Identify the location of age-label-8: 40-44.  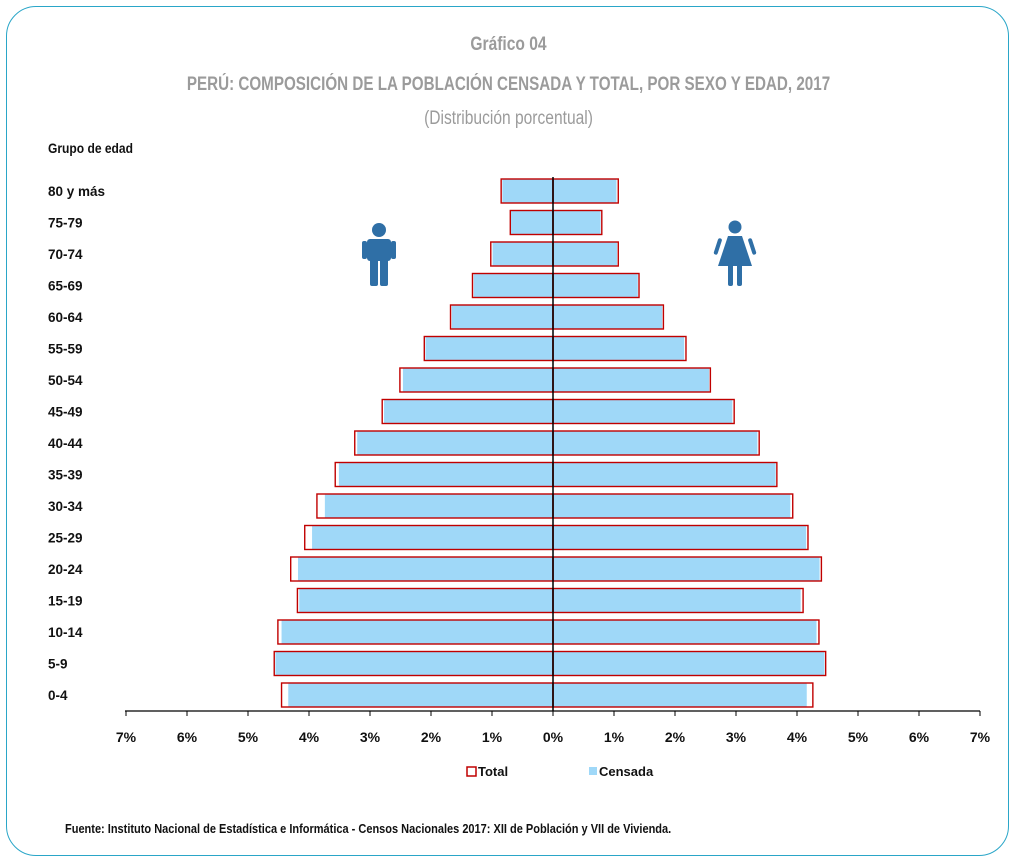
(65, 443).